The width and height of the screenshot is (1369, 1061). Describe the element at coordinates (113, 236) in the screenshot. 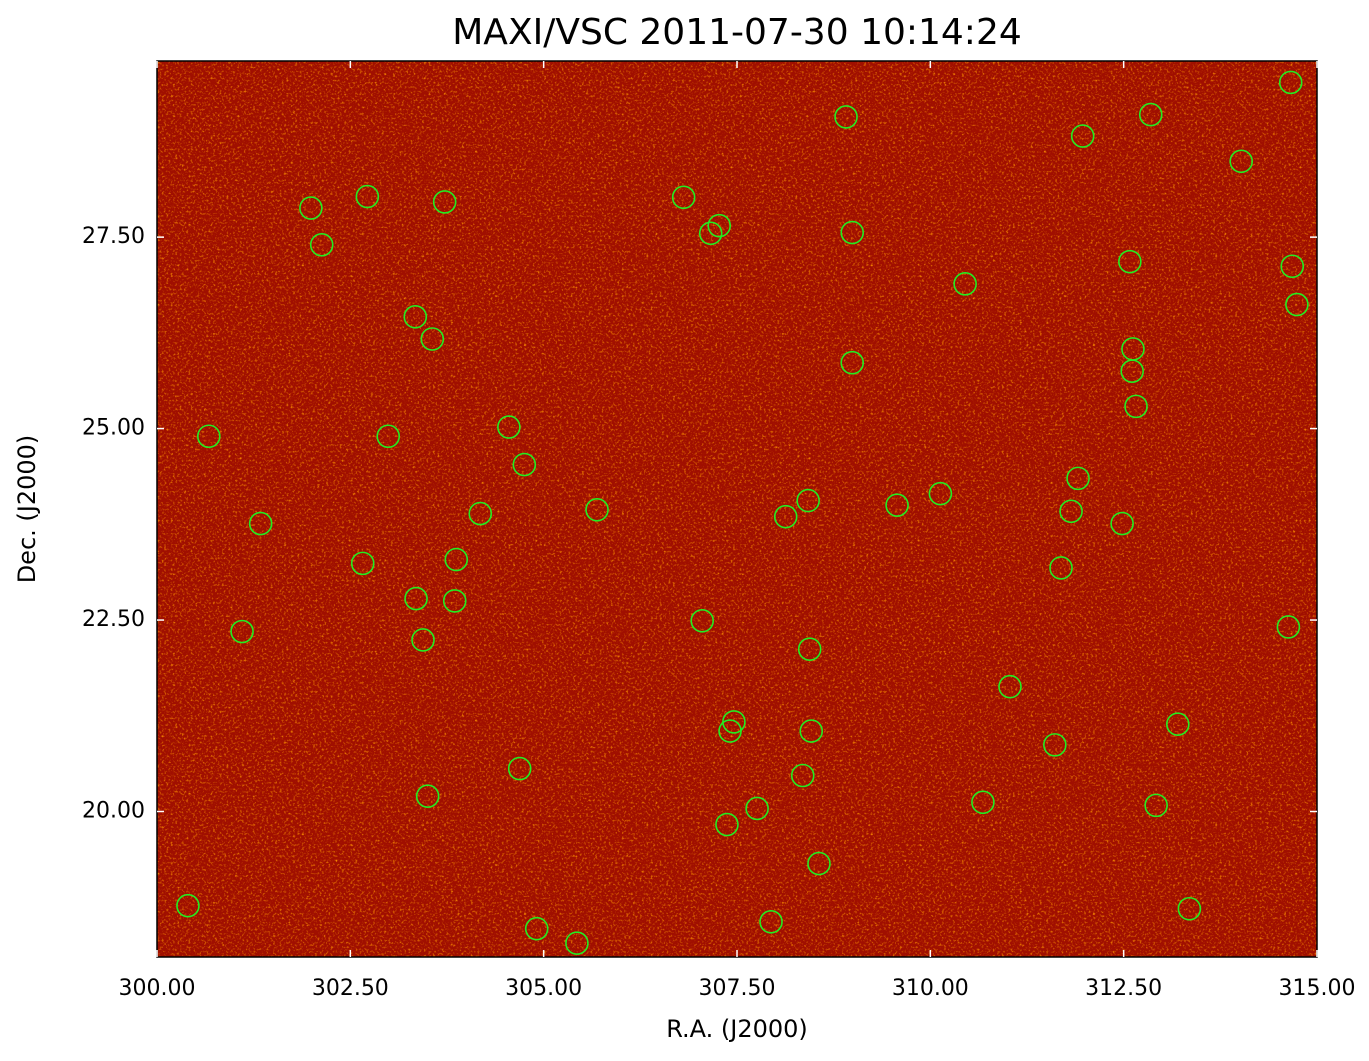

I see `y-tick-label: 27.50` at that location.